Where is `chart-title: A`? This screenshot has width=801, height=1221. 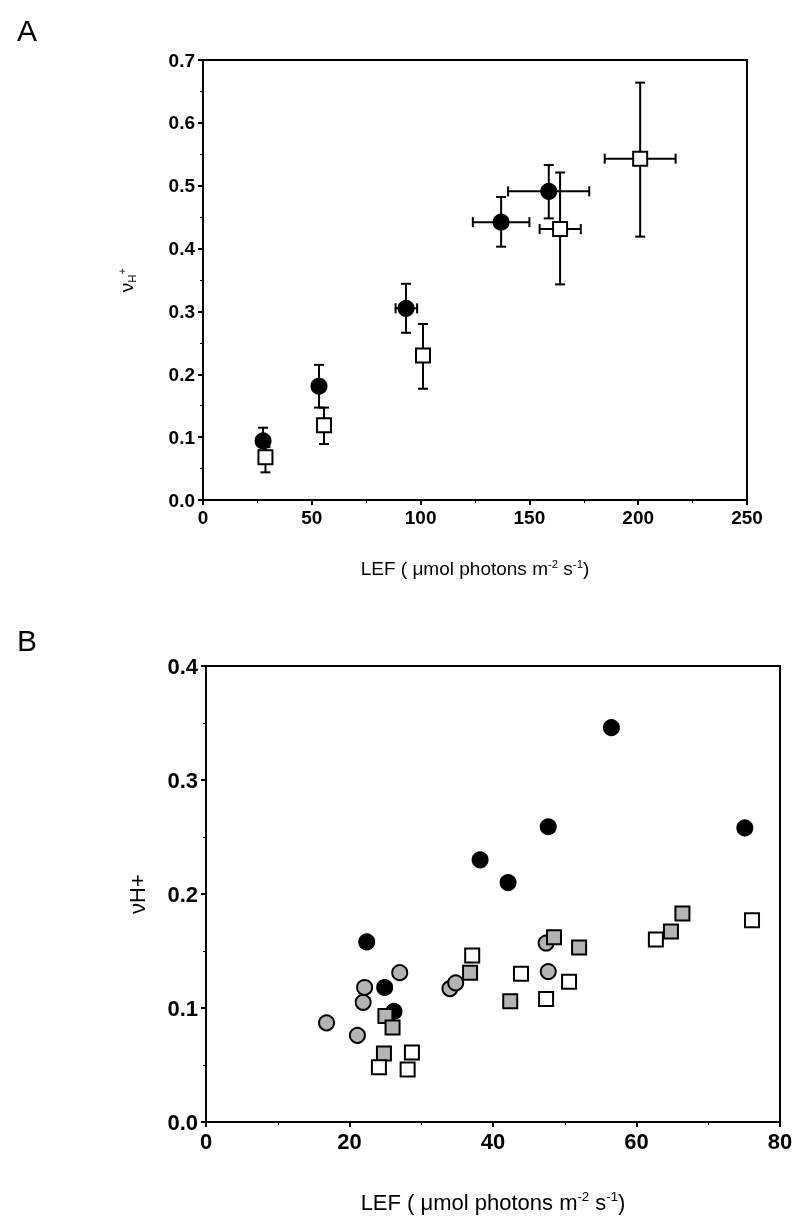
chart-title: A is located at coordinates (27, 30).